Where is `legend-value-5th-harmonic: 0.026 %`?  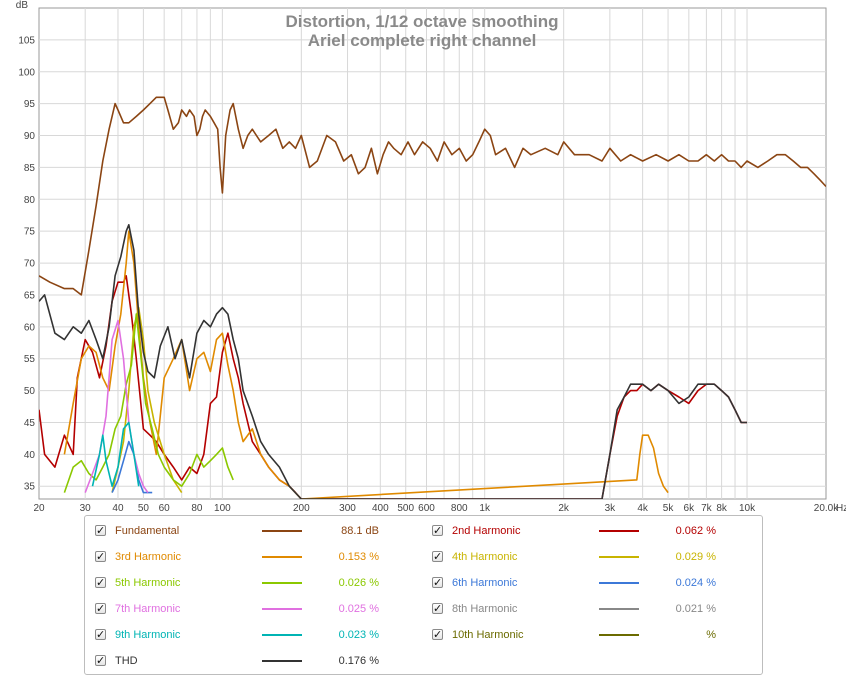
legend-value-5th-harmonic: 0.026 % is located at coordinates (358, 583).